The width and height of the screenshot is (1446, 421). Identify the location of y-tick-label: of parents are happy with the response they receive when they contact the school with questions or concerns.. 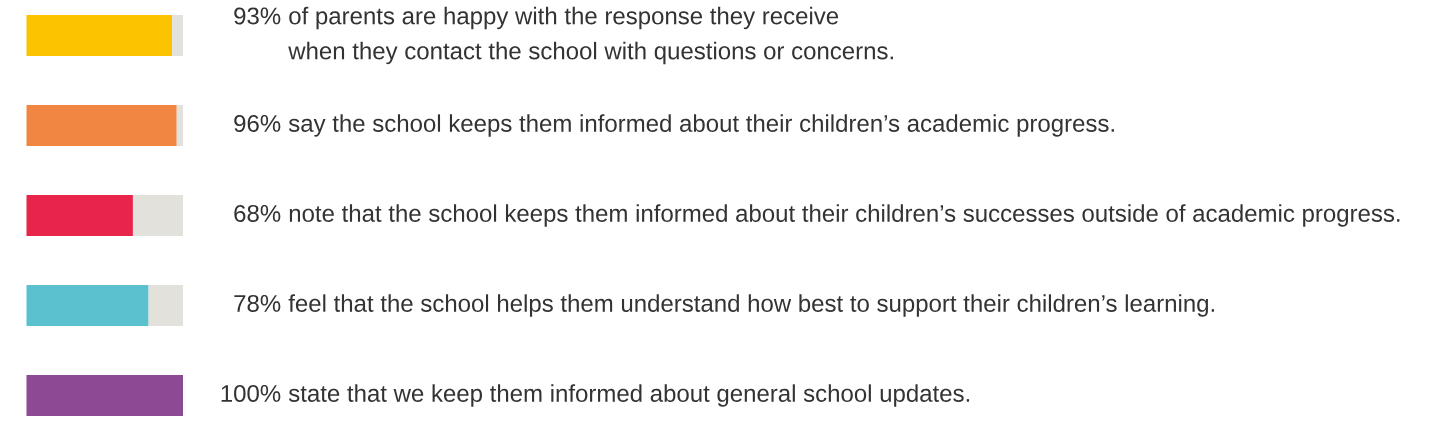
(590, 35).